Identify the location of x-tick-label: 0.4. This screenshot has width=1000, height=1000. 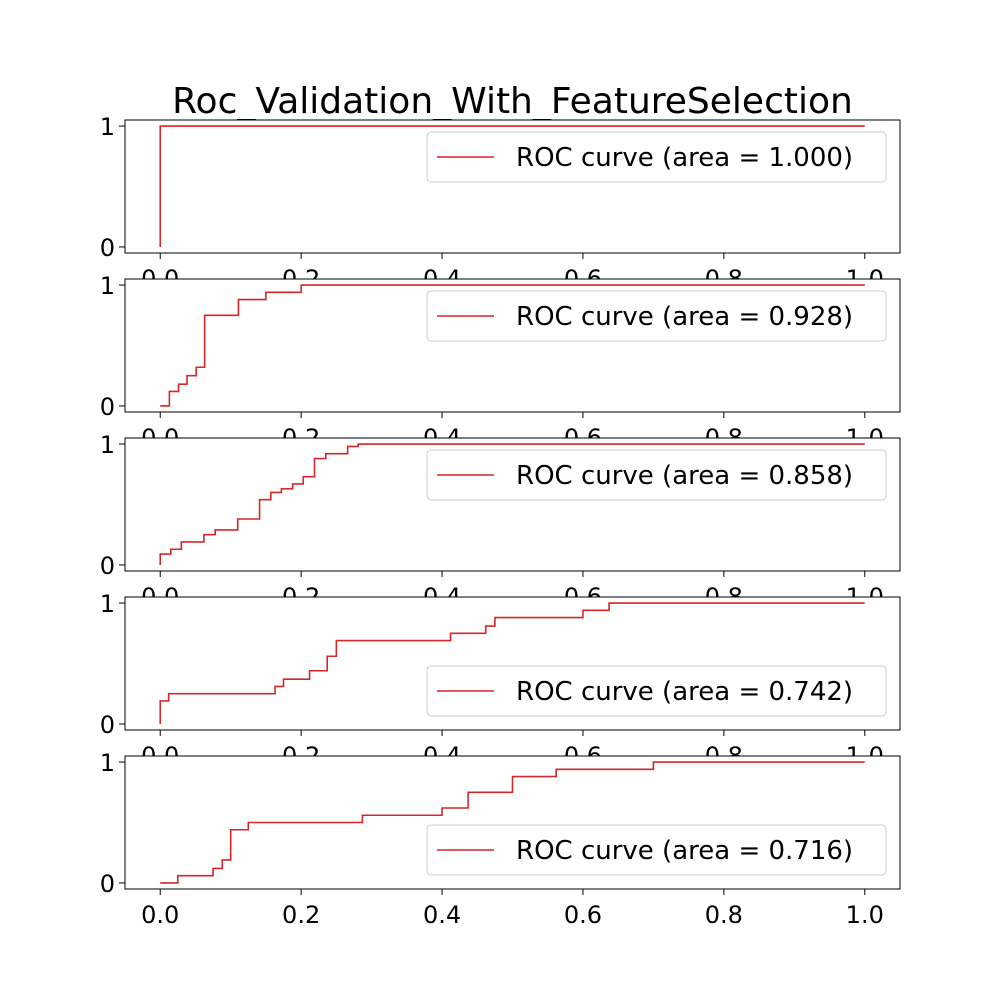
(442, 915).